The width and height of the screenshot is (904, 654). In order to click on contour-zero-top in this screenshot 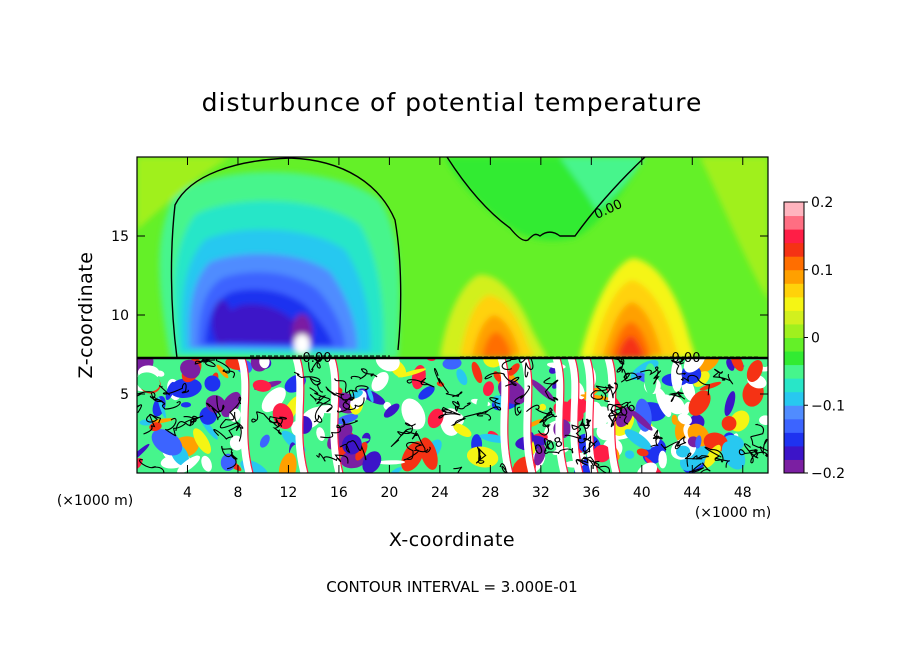, I will do `click(546, 199)`.